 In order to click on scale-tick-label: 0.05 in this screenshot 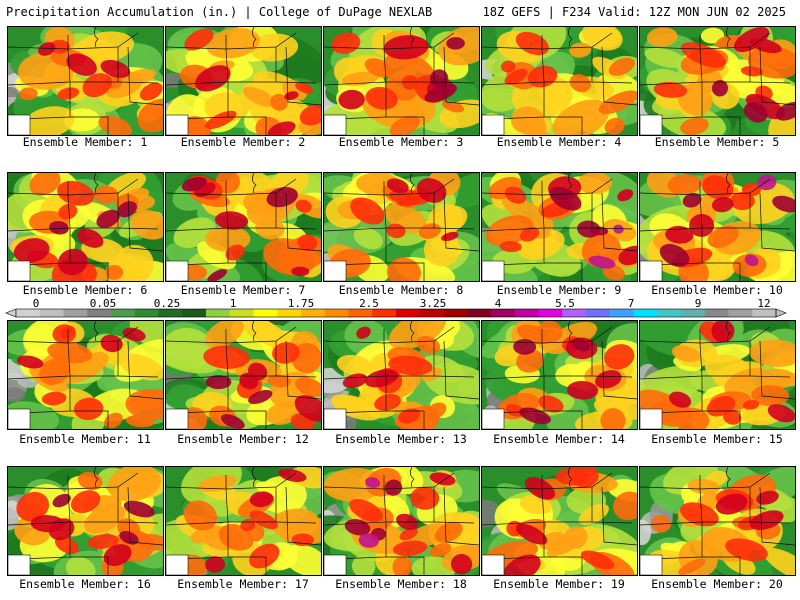, I will do `click(103, 303)`.